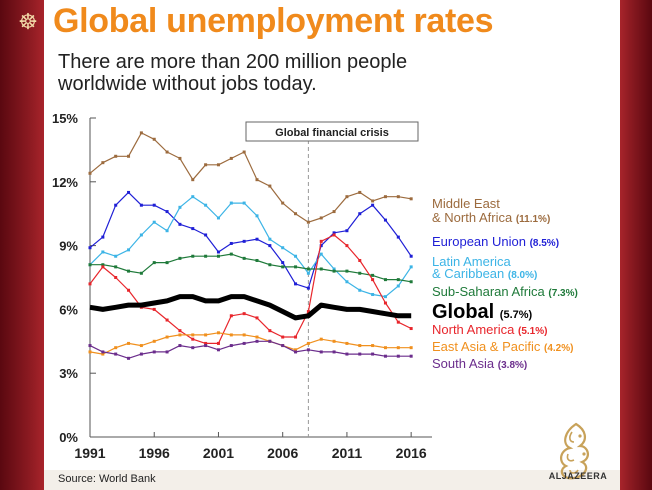 The image size is (652, 490). Describe the element at coordinates (522, 275) in the screenshot. I see `series-value-latin-america-caribbean: (8.0%)` at that location.